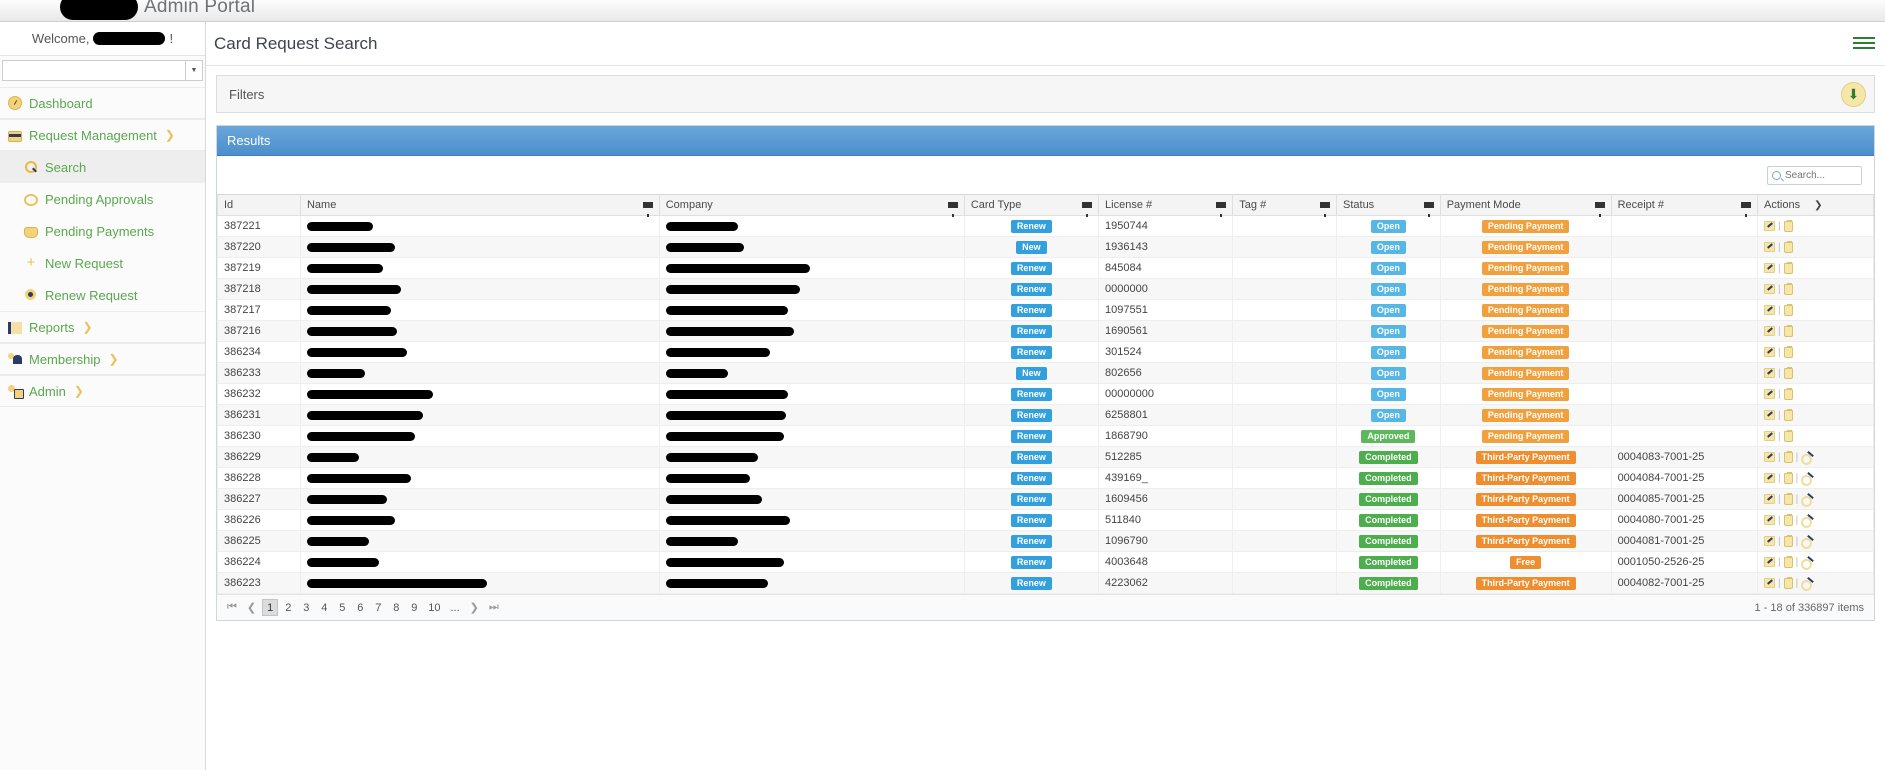 The width and height of the screenshot is (1885, 770). Describe the element at coordinates (1166, 205) in the screenshot. I see `column-header-license: License #` at that location.